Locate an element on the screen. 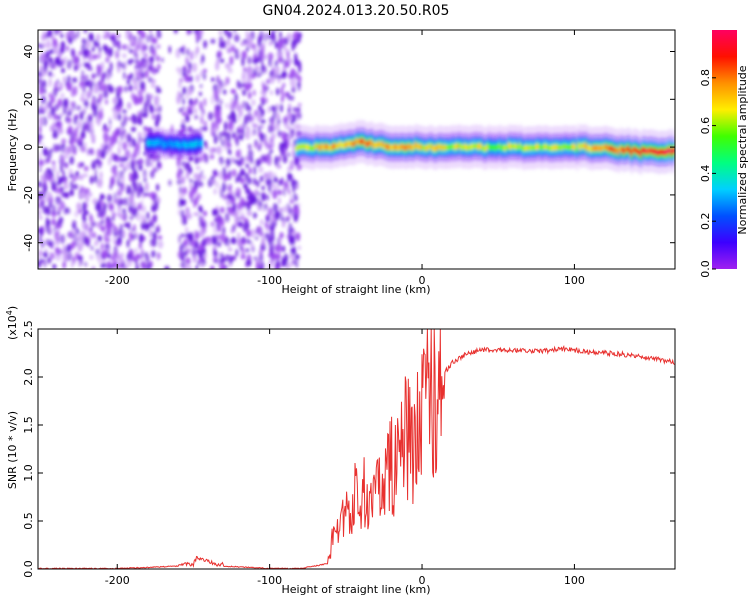 The height and width of the screenshot is (600, 750). colorbar-tick-label: 0.2 is located at coordinates (705, 221).